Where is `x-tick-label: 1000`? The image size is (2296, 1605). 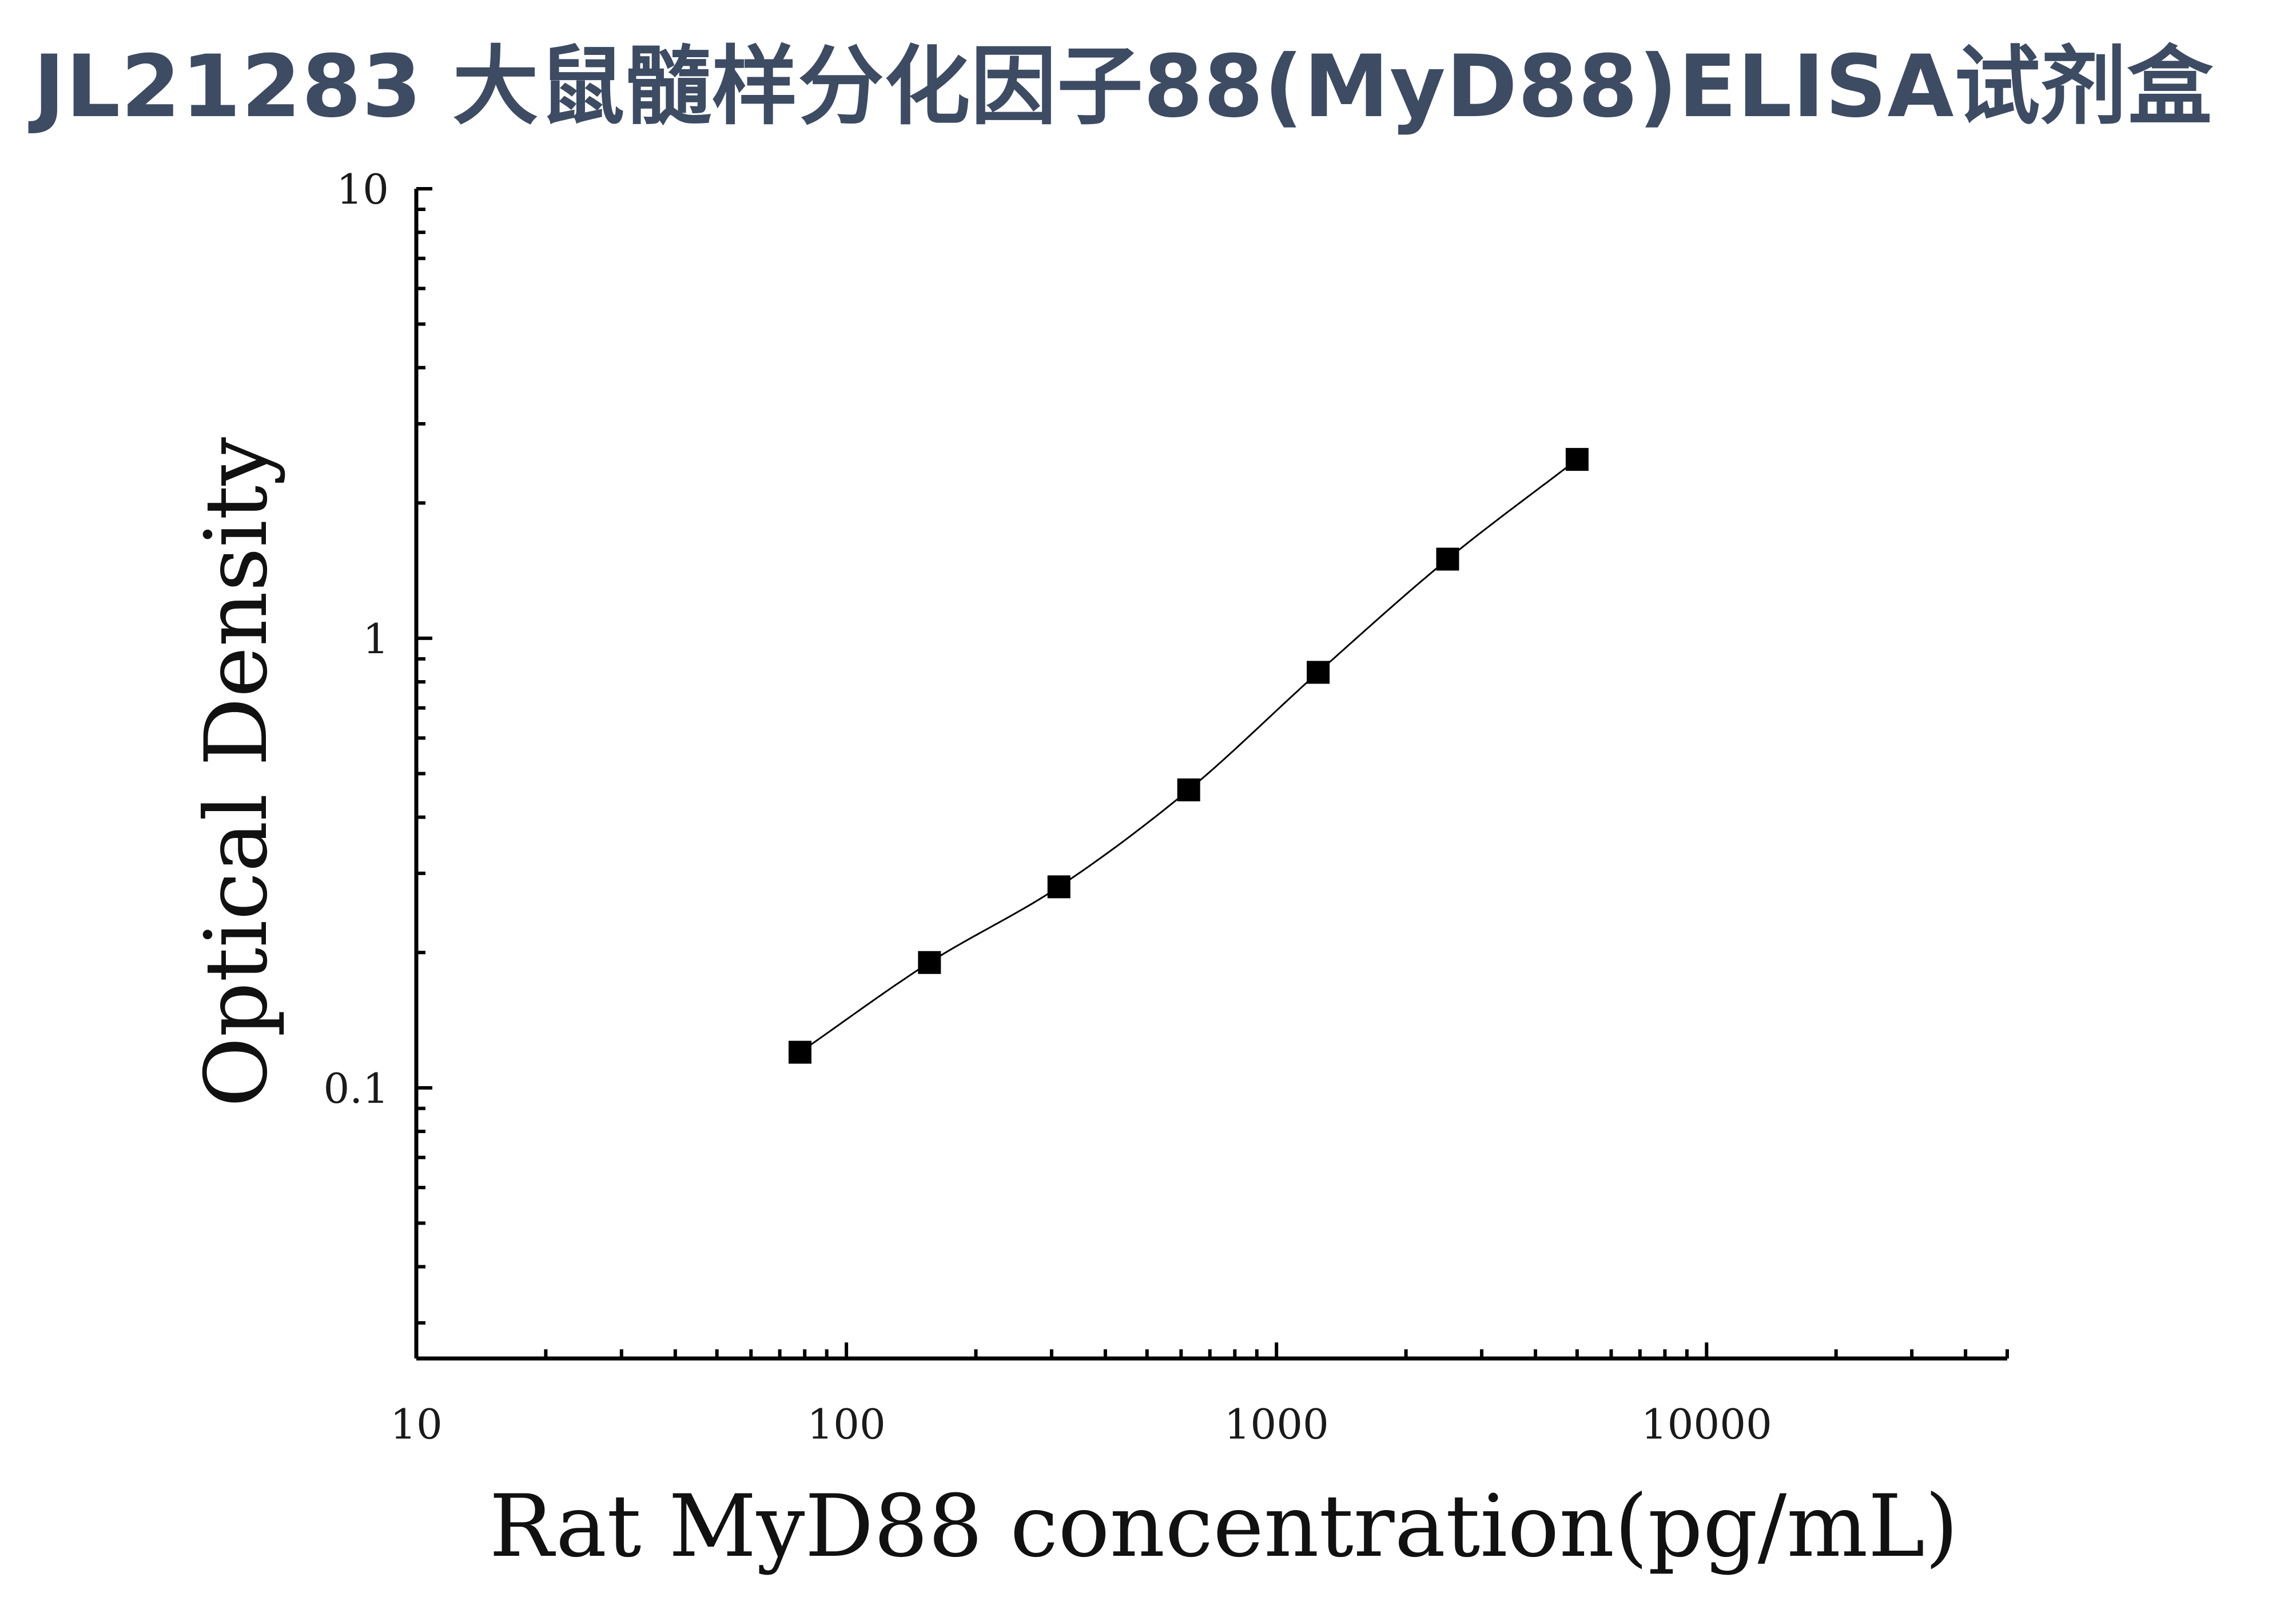
x-tick-label: 1000 is located at coordinates (1276, 1424).